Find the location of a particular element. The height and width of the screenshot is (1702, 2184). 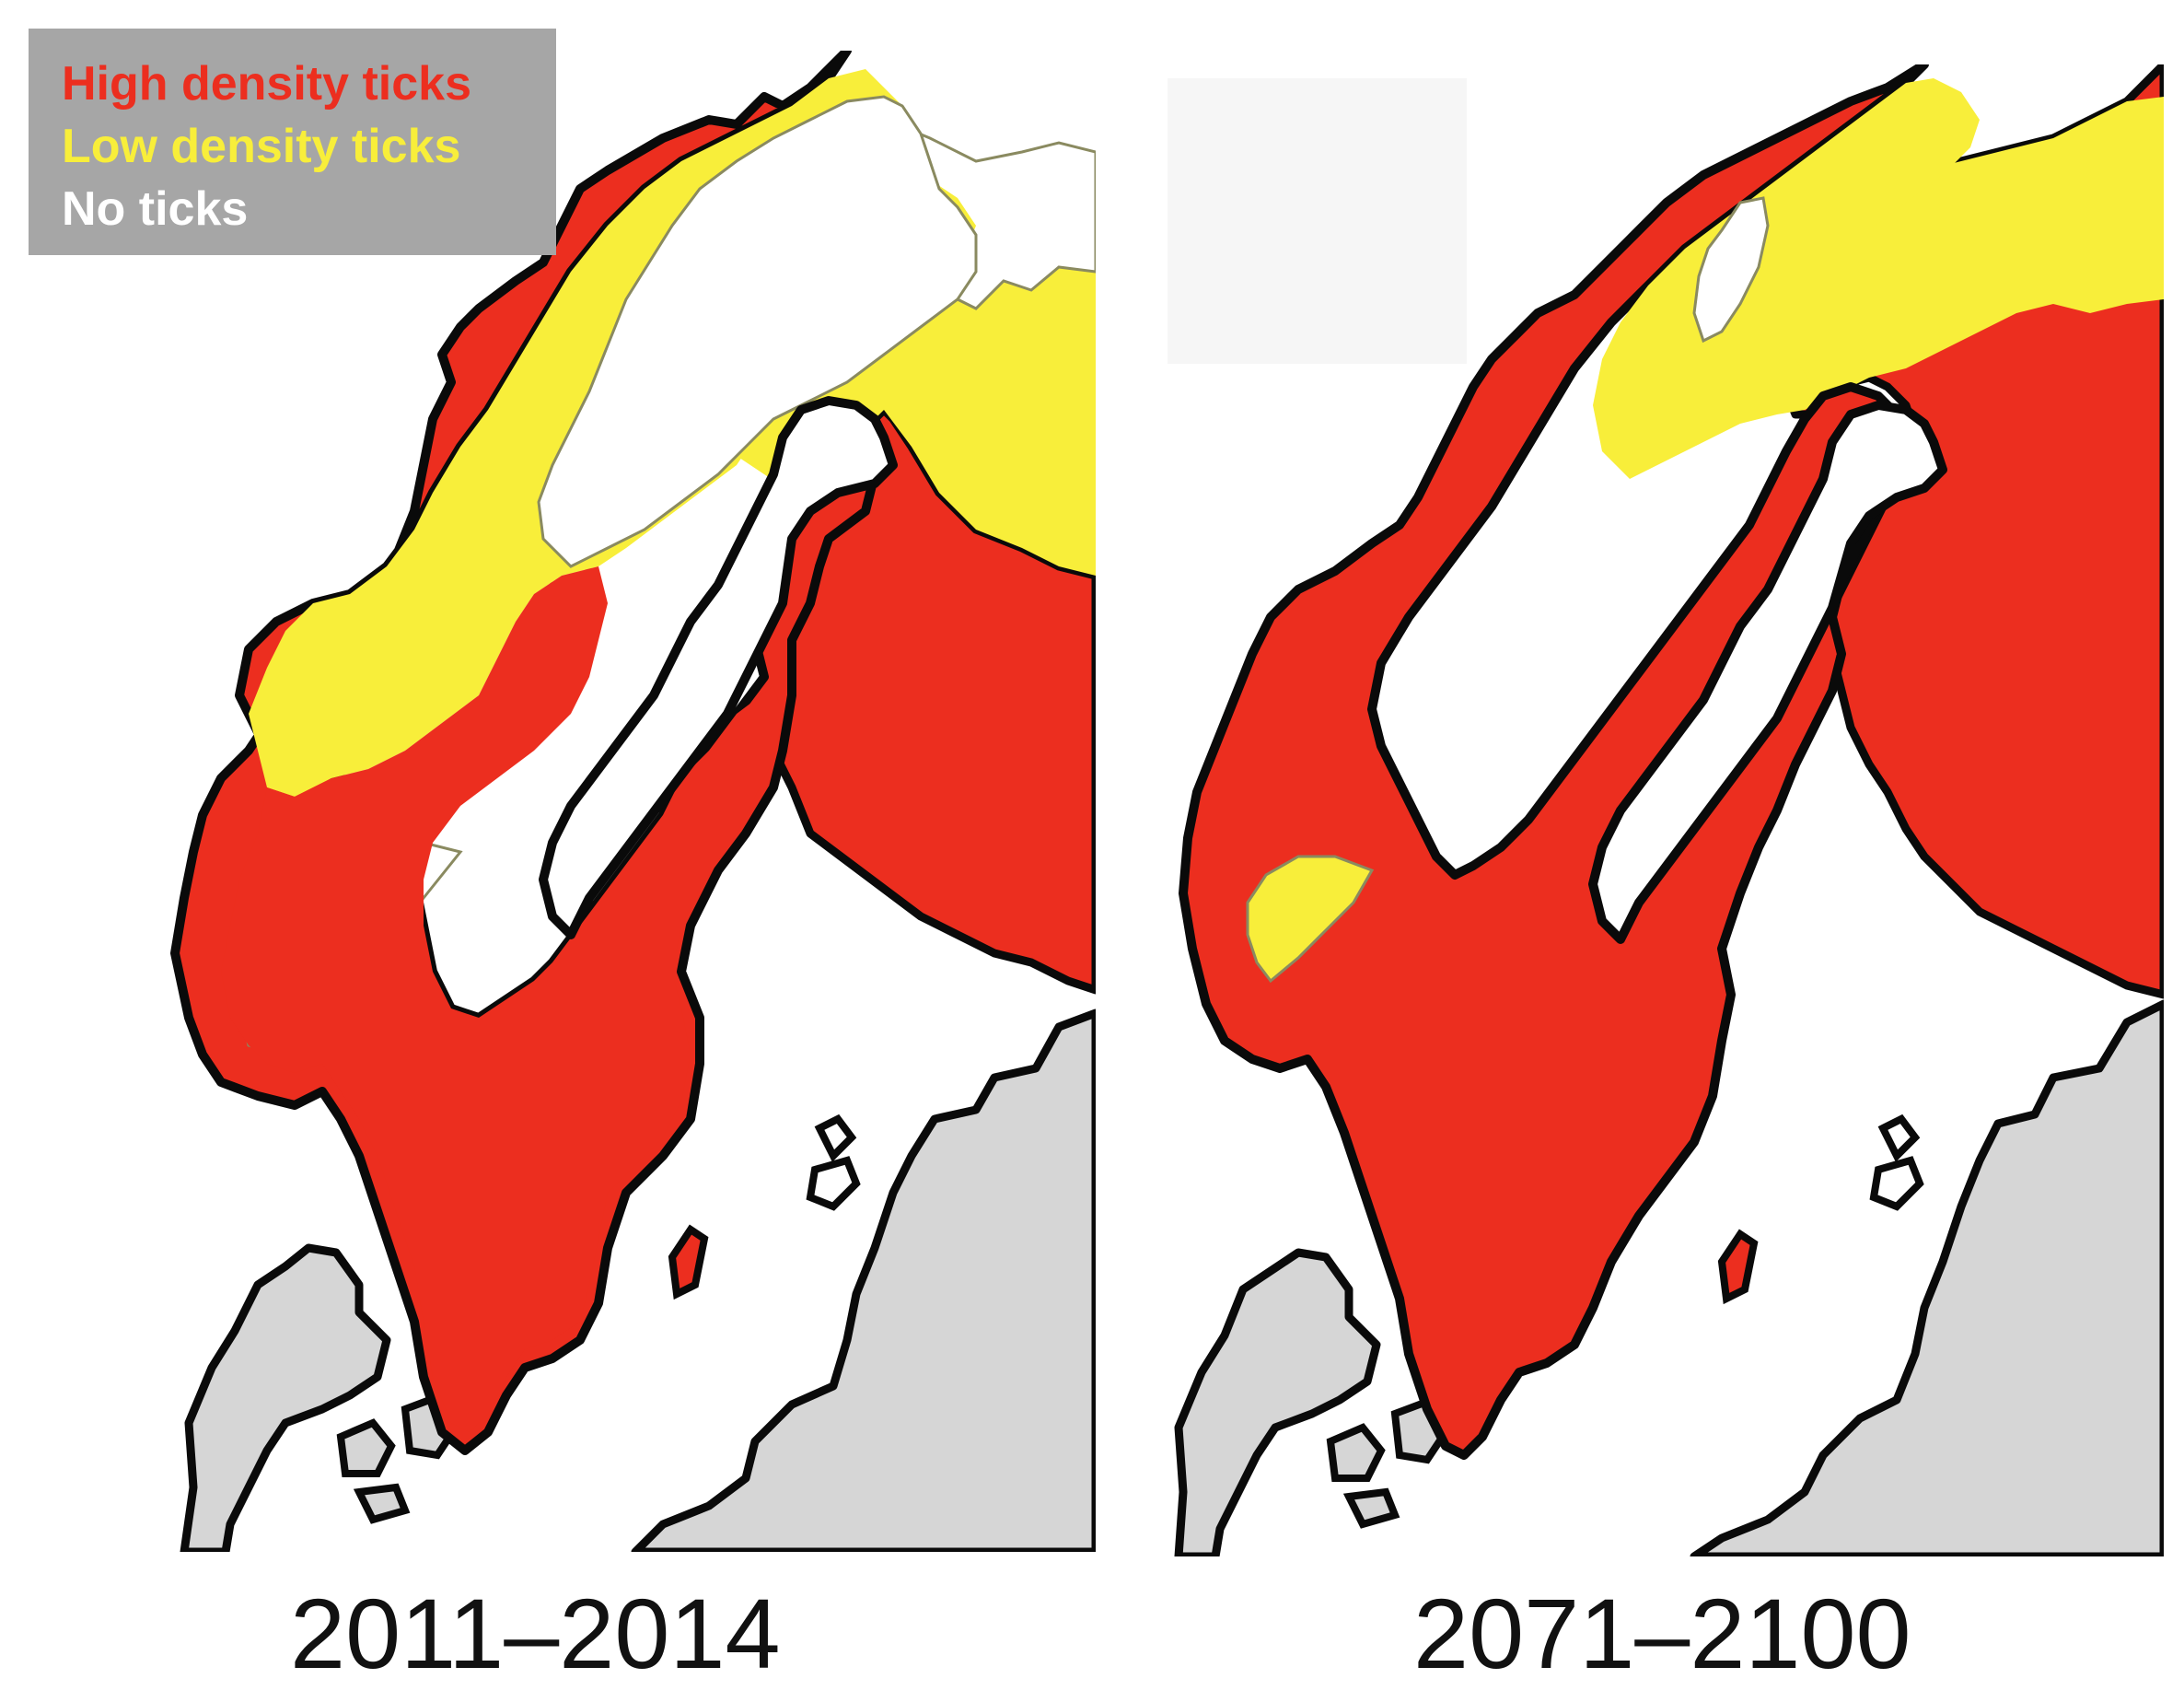

sweden-high-density is located at coordinates (502, 999).